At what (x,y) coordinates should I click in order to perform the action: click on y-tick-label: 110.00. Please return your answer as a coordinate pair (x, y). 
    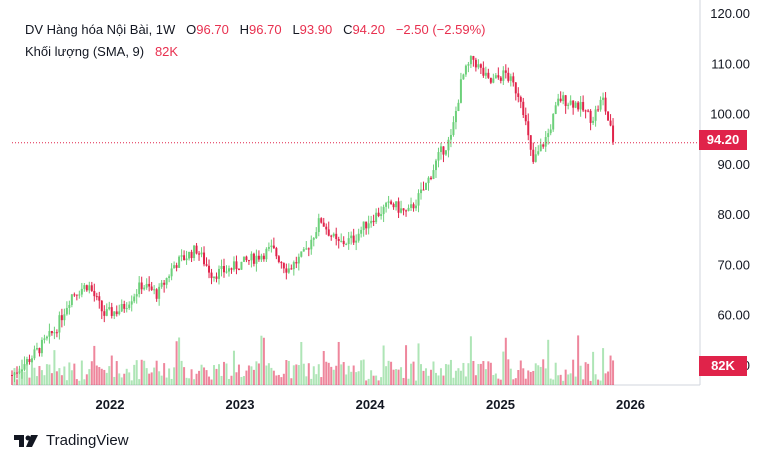
    Looking at the image, I should click on (730, 63).